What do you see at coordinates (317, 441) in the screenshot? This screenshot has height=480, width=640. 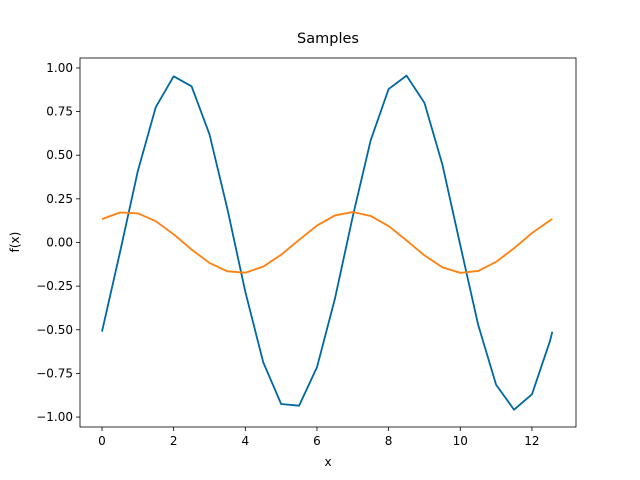 I see `x-tick-label: 6` at bounding box center [317, 441].